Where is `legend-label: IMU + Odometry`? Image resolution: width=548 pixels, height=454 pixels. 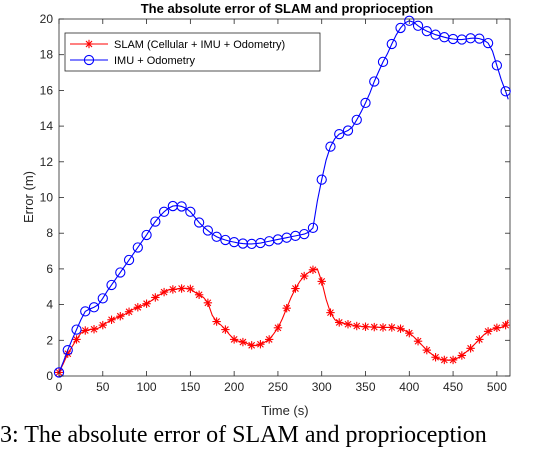
legend-label: IMU + Odometry is located at coordinates (154, 61).